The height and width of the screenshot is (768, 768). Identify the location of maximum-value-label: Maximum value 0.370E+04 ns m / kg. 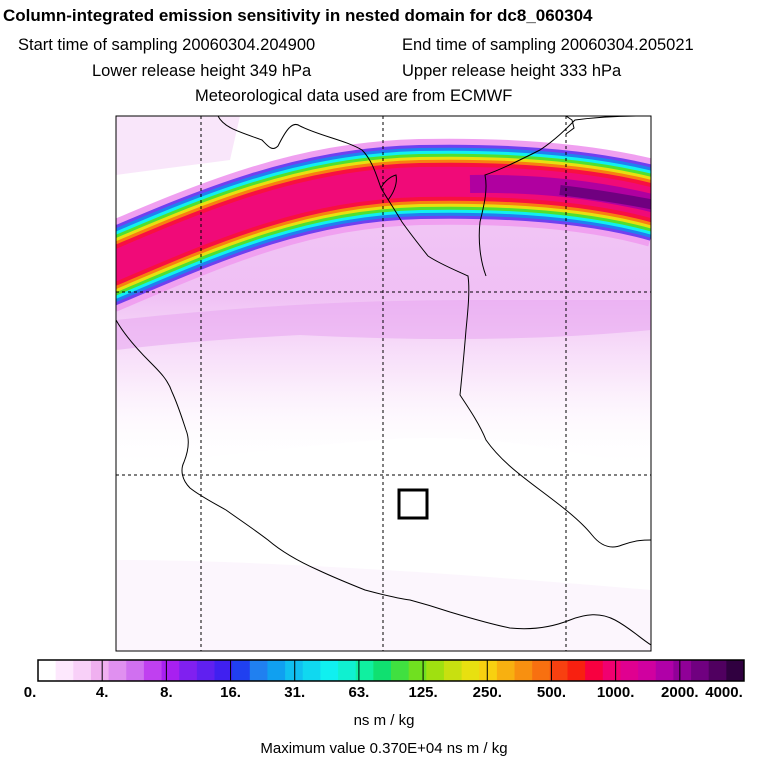
(384, 748).